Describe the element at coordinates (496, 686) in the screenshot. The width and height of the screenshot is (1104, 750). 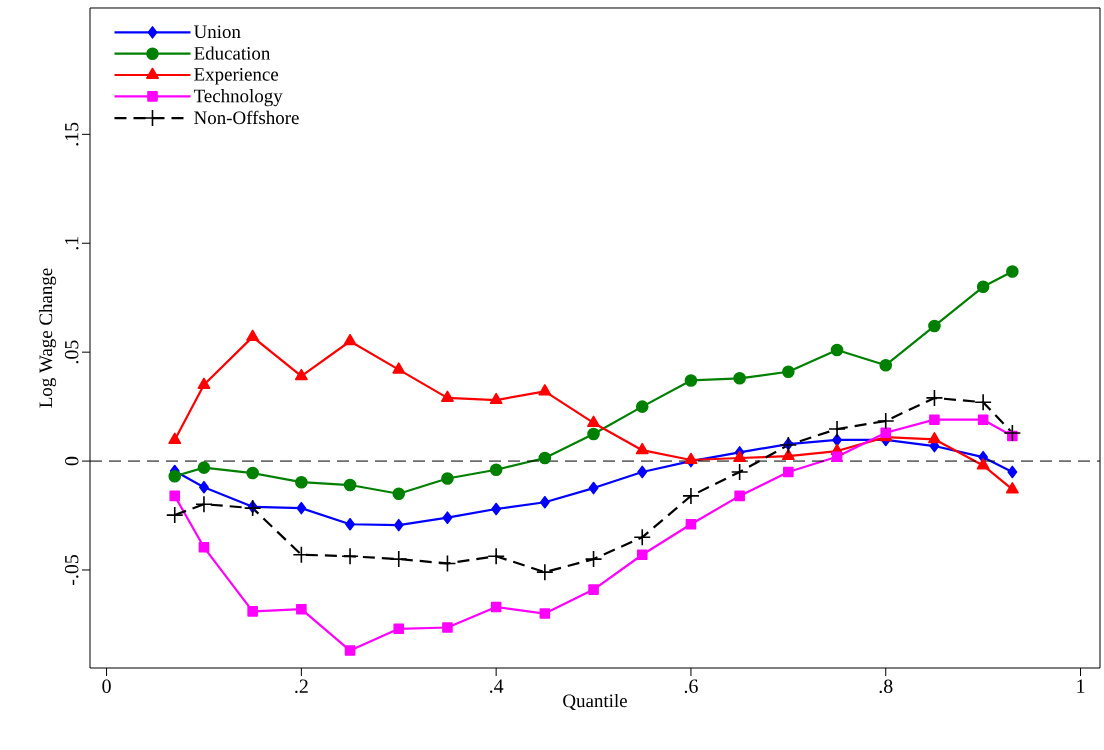
I see `x-tick-label: .4` at that location.